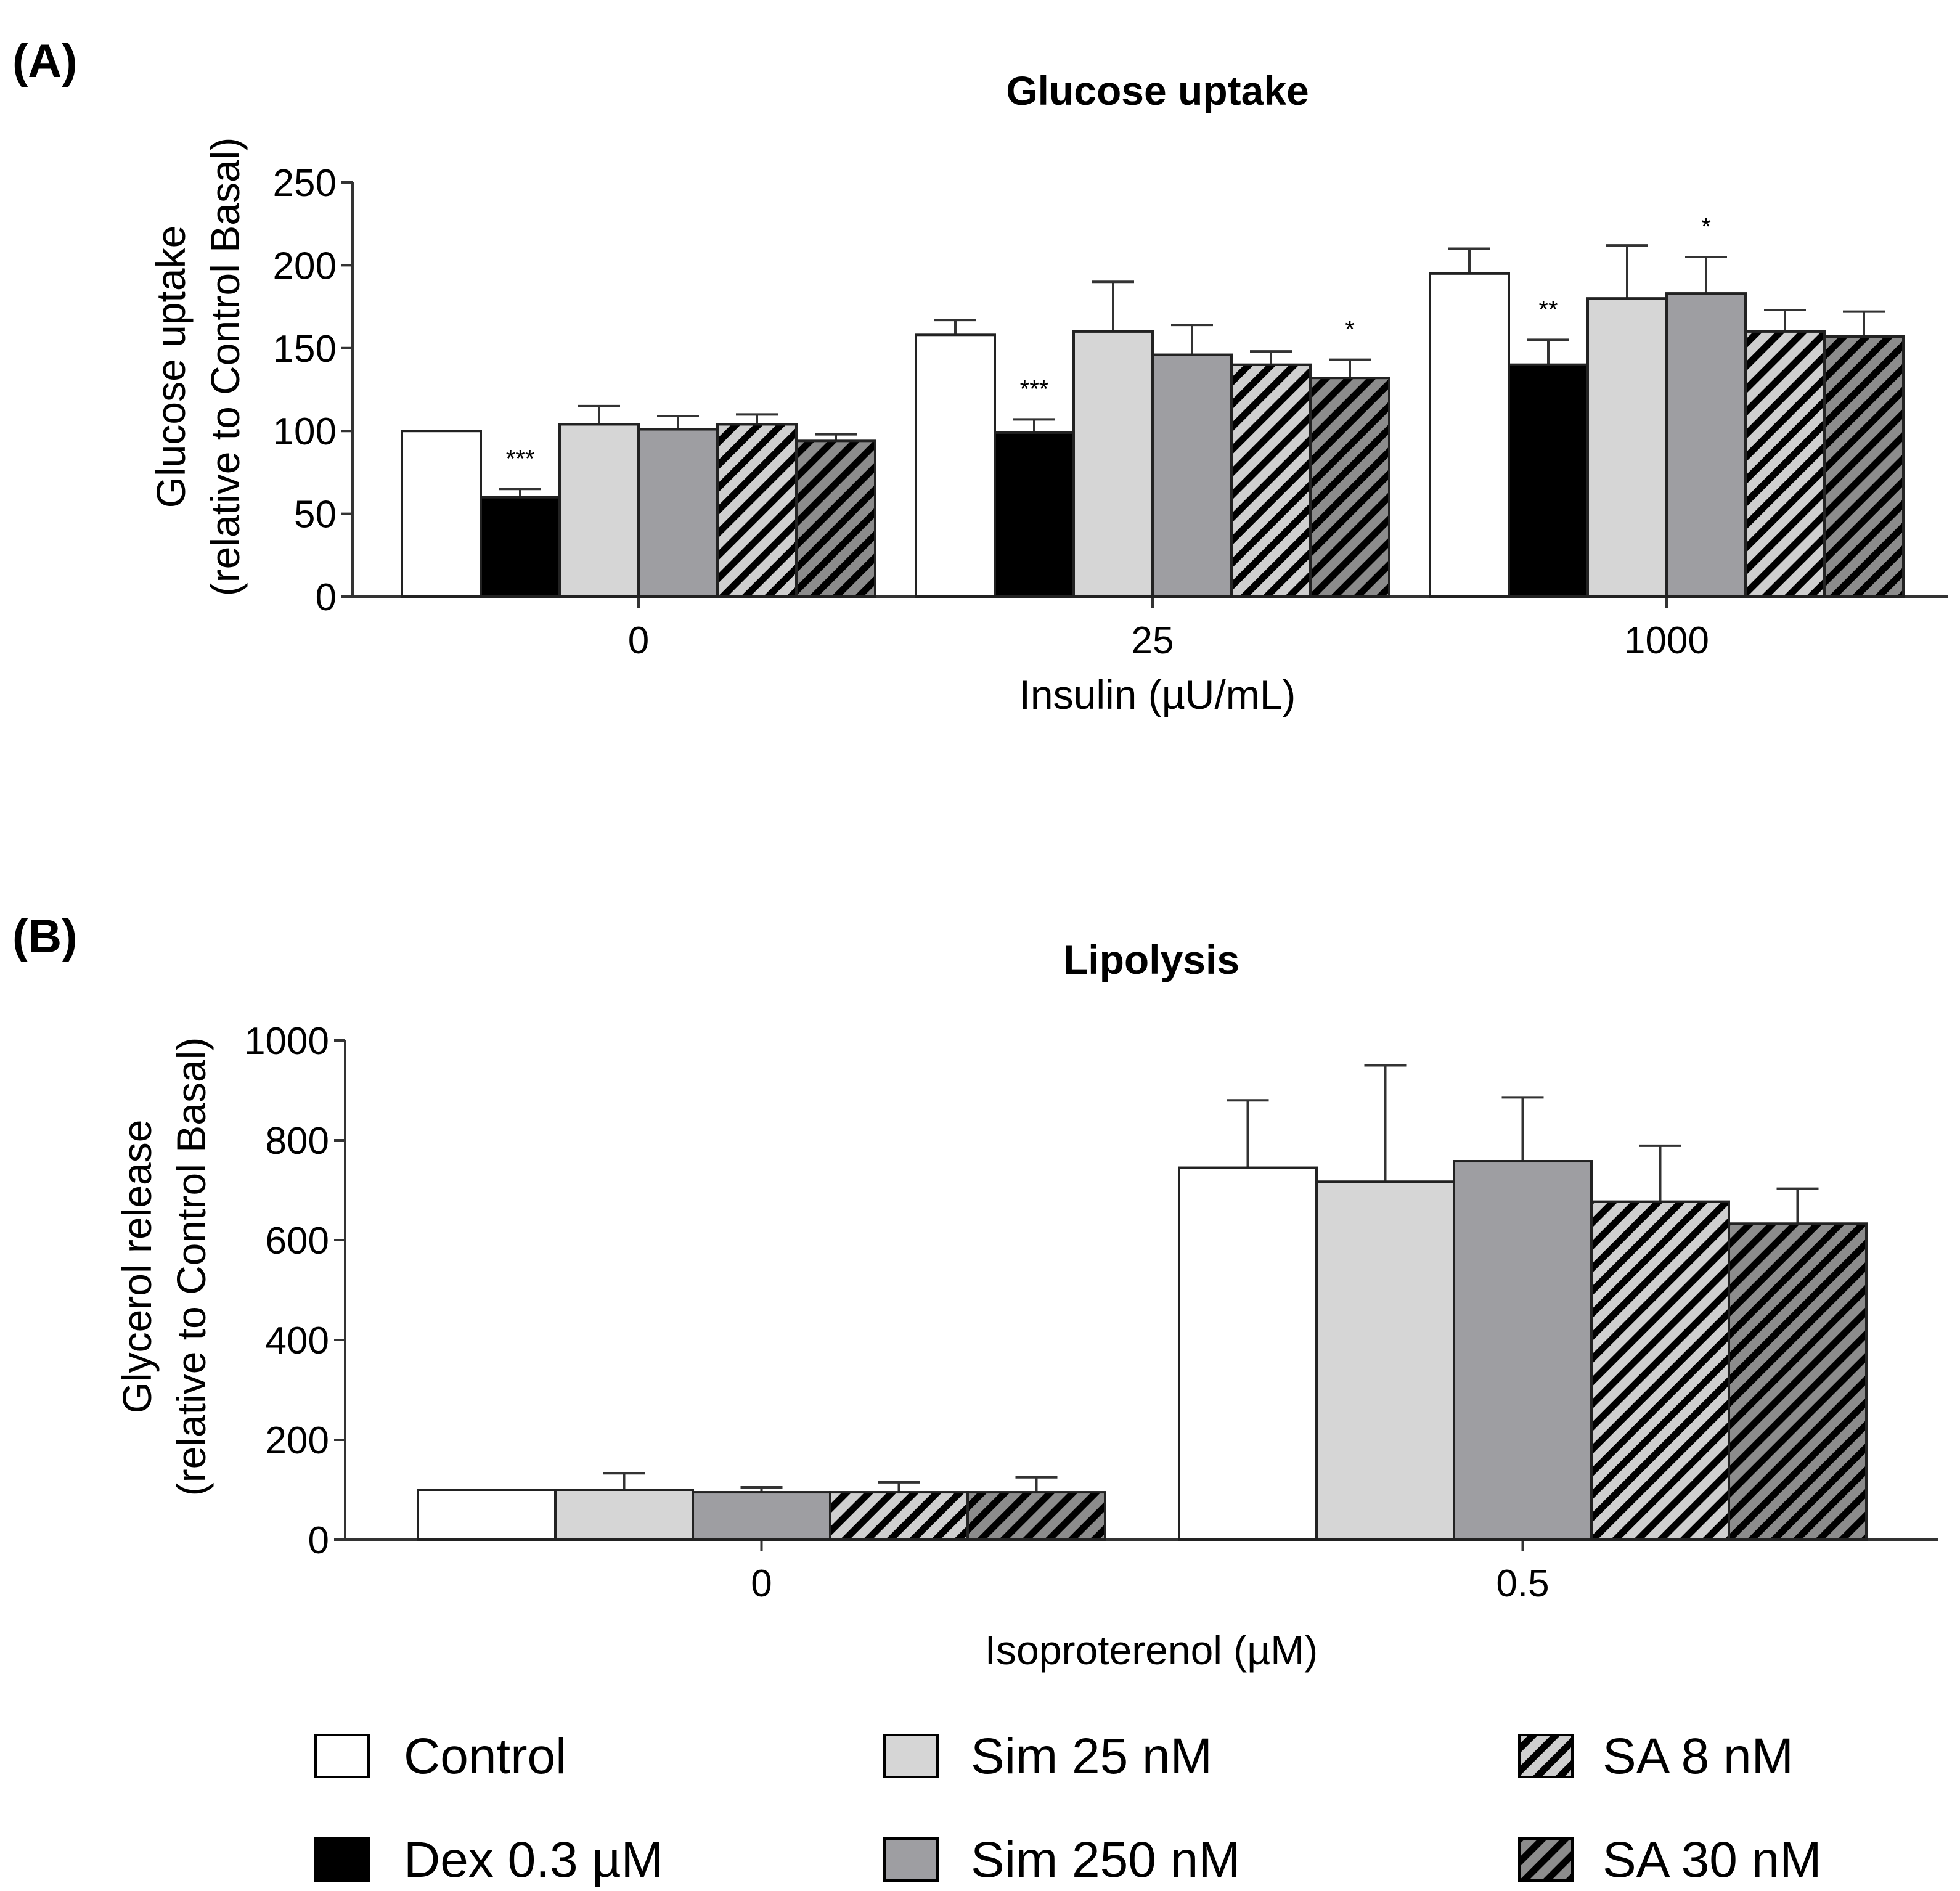  I want to click on panel-b-y-tick-label: 600, so click(297, 1241).